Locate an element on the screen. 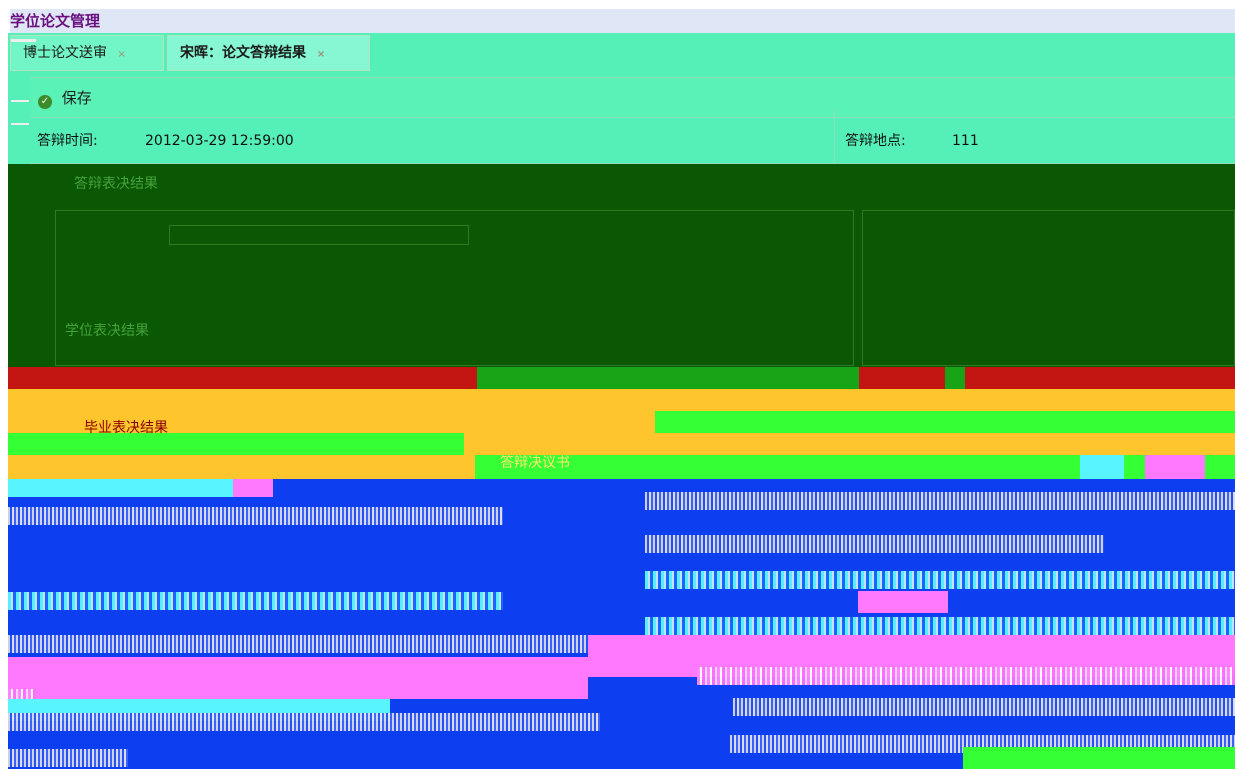 This screenshot has height=769, width=1235. defense-info-row is located at coordinates (632, 141).